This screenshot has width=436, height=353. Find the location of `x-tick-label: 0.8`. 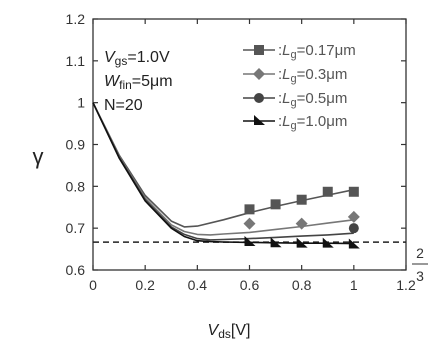

x-tick-label: 0.8 is located at coordinates (302, 285).